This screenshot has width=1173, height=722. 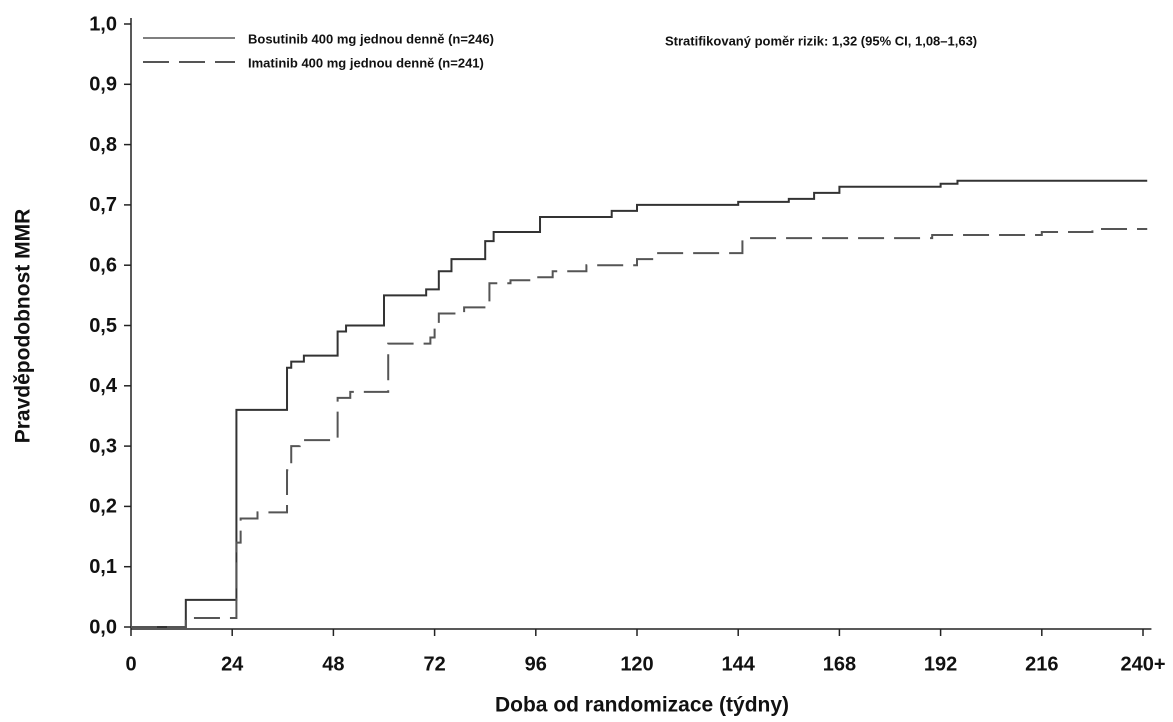 I want to click on y-tick-label: 1,0, so click(x=103, y=24).